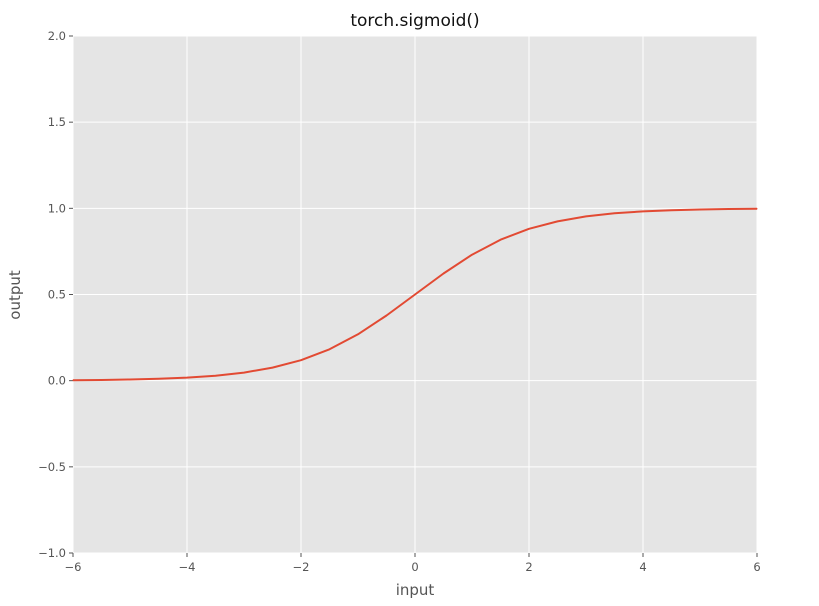 The width and height of the screenshot is (819, 606). Describe the element at coordinates (642, 567) in the screenshot. I see `x-tick-label: 4` at that location.